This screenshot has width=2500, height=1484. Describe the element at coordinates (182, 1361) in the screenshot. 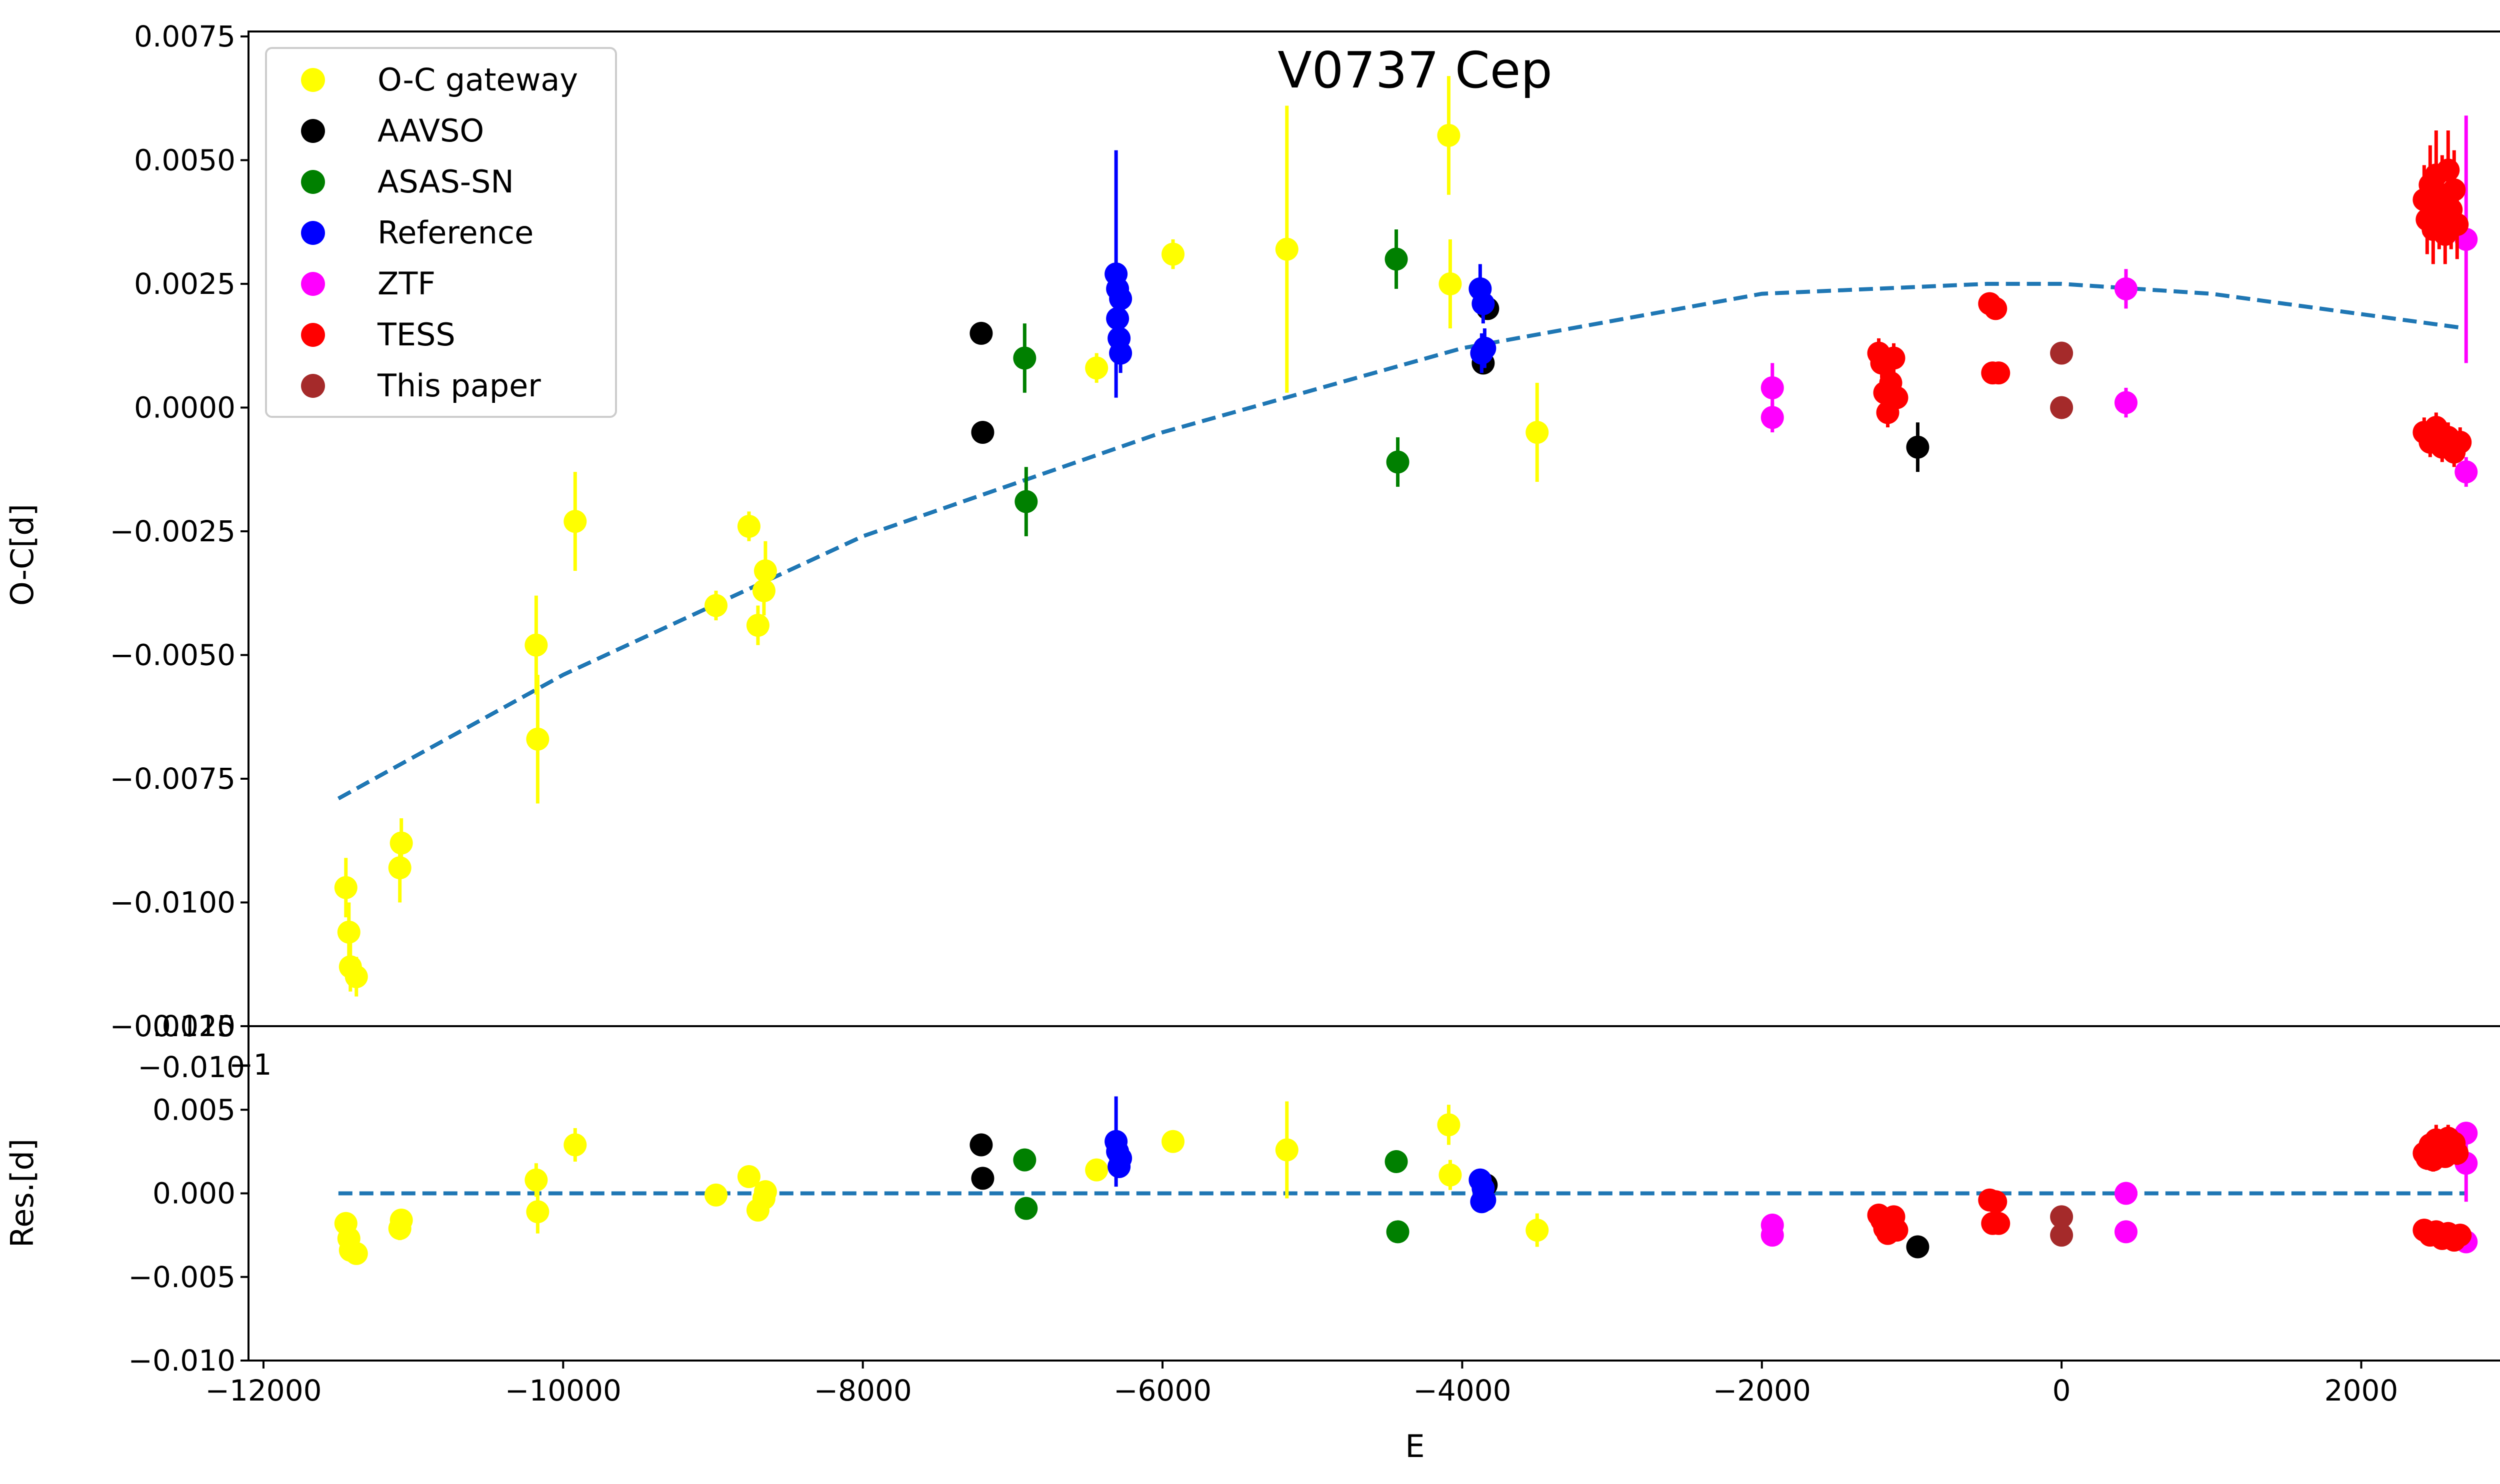

I see `bottom-ytick-label: −0.010` at that location.